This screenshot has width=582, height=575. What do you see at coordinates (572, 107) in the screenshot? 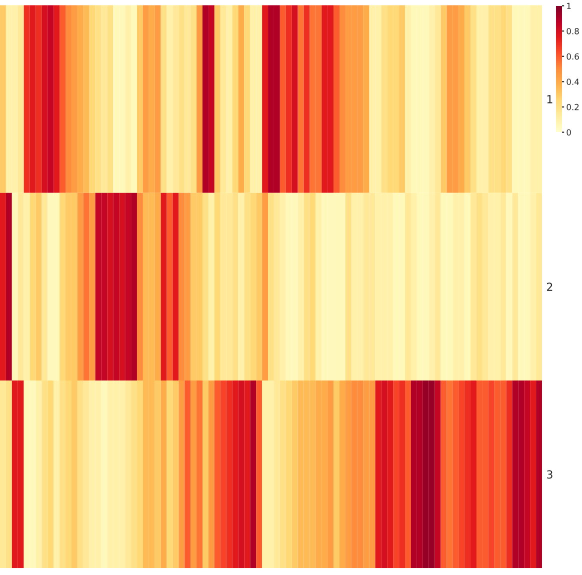
I see `color-bar-label: 0.2` at bounding box center [572, 107].